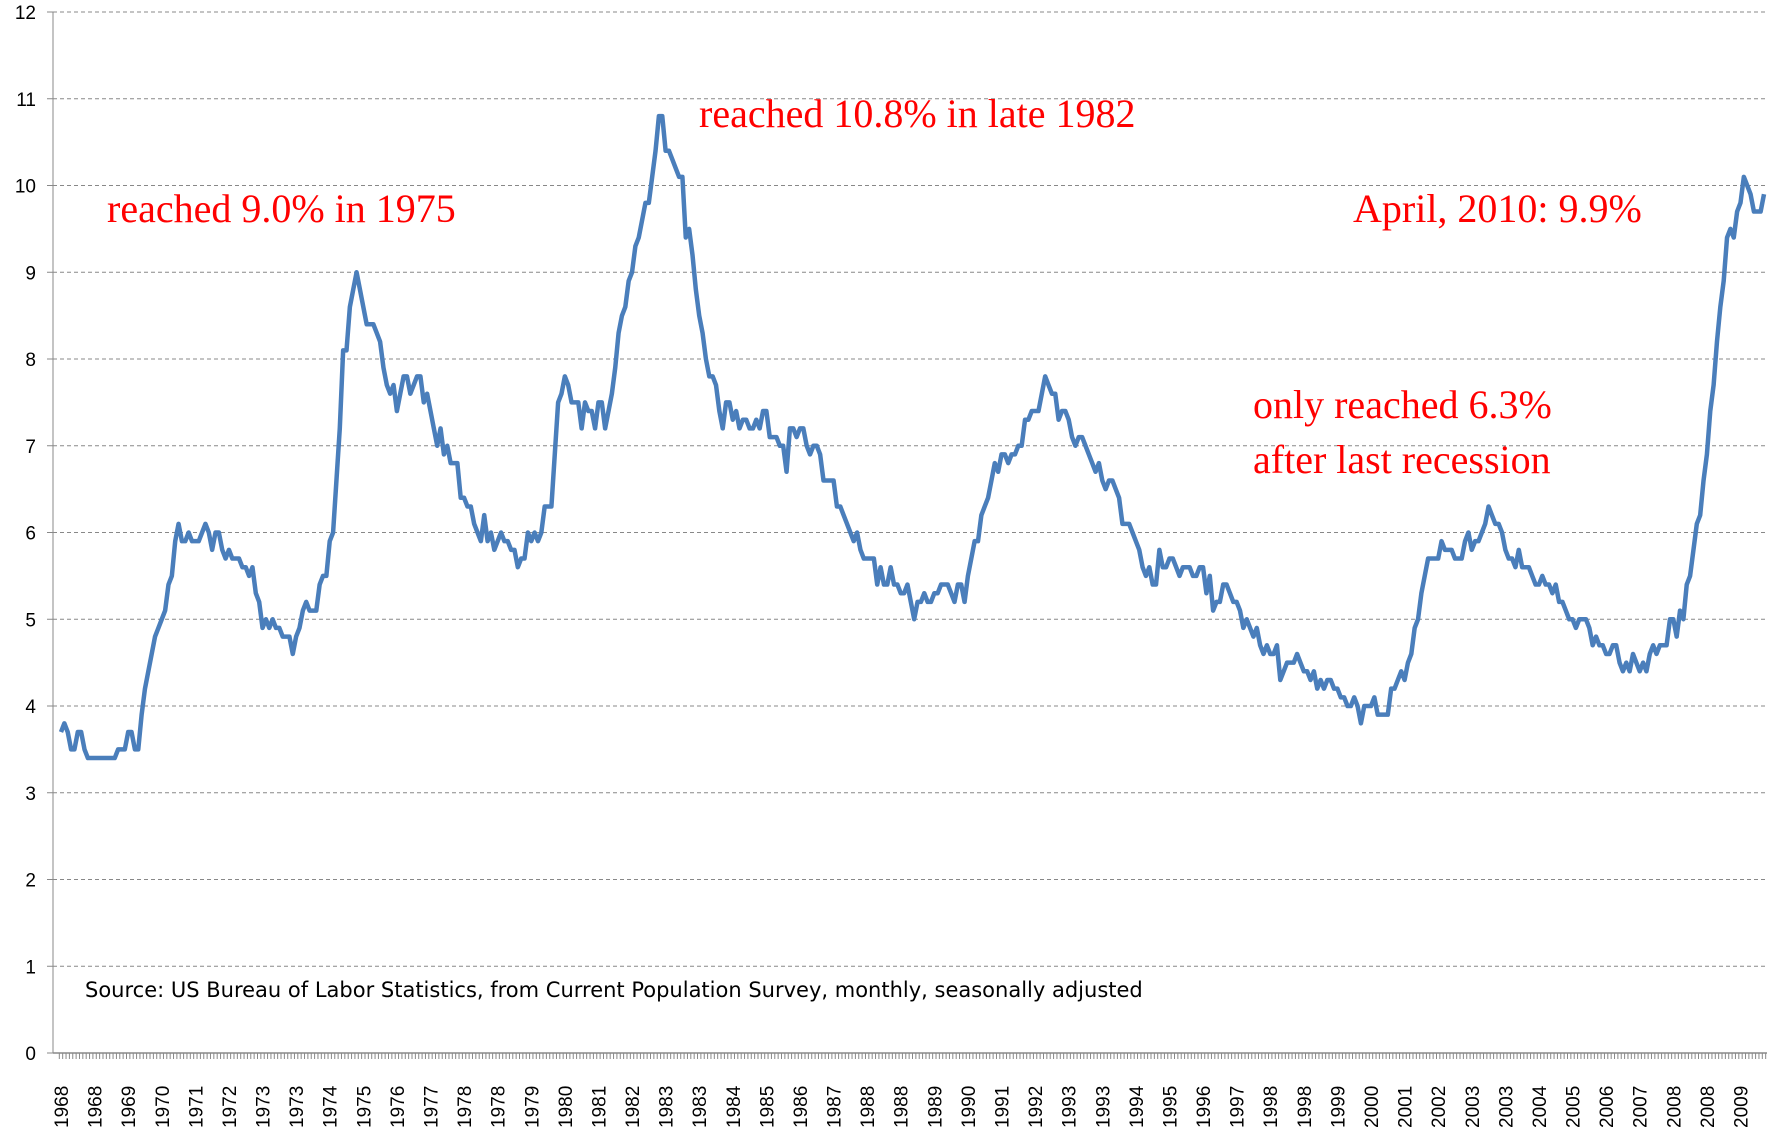  I want to click on x-tick-label: 2009, so click(1741, 1107).